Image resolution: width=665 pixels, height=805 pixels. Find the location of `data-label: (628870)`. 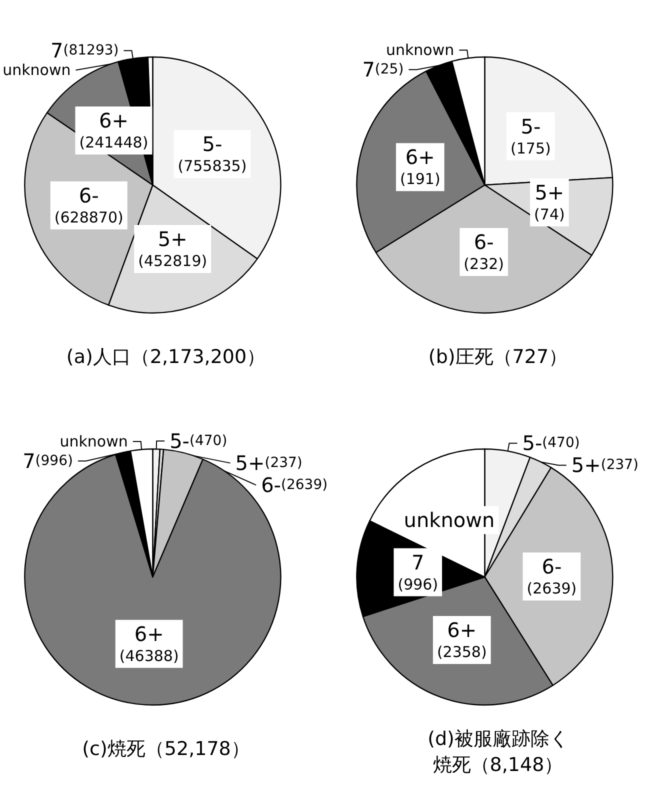

data-label: (628870) is located at coordinates (89, 217).